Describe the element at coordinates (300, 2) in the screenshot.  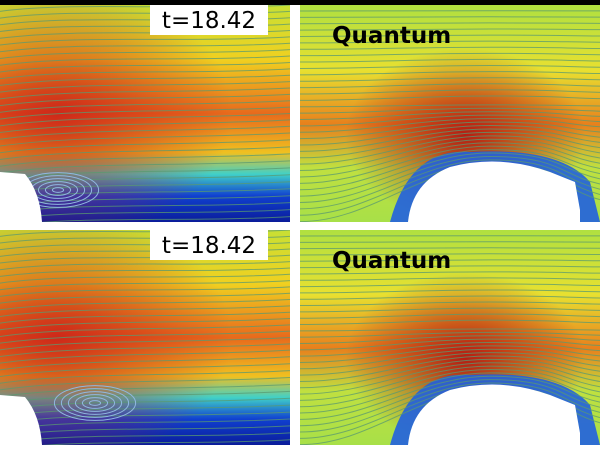
I see `top-bar` at that location.